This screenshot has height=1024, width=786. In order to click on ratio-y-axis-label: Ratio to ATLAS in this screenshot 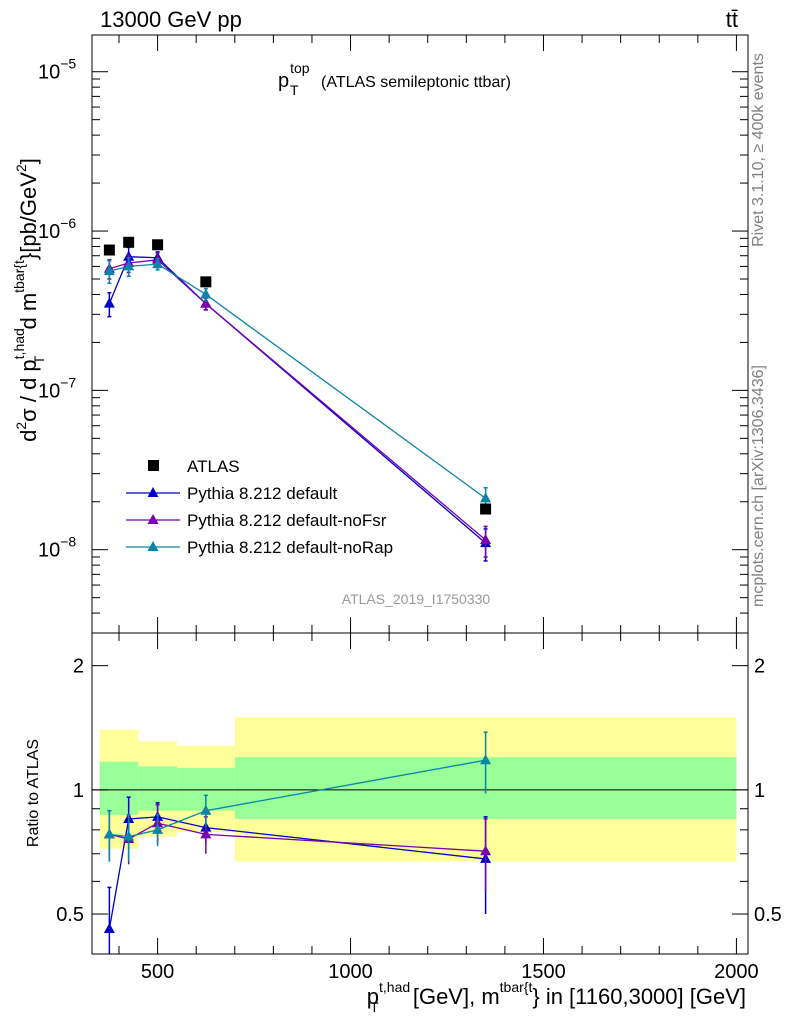, I will do `click(33, 793)`.